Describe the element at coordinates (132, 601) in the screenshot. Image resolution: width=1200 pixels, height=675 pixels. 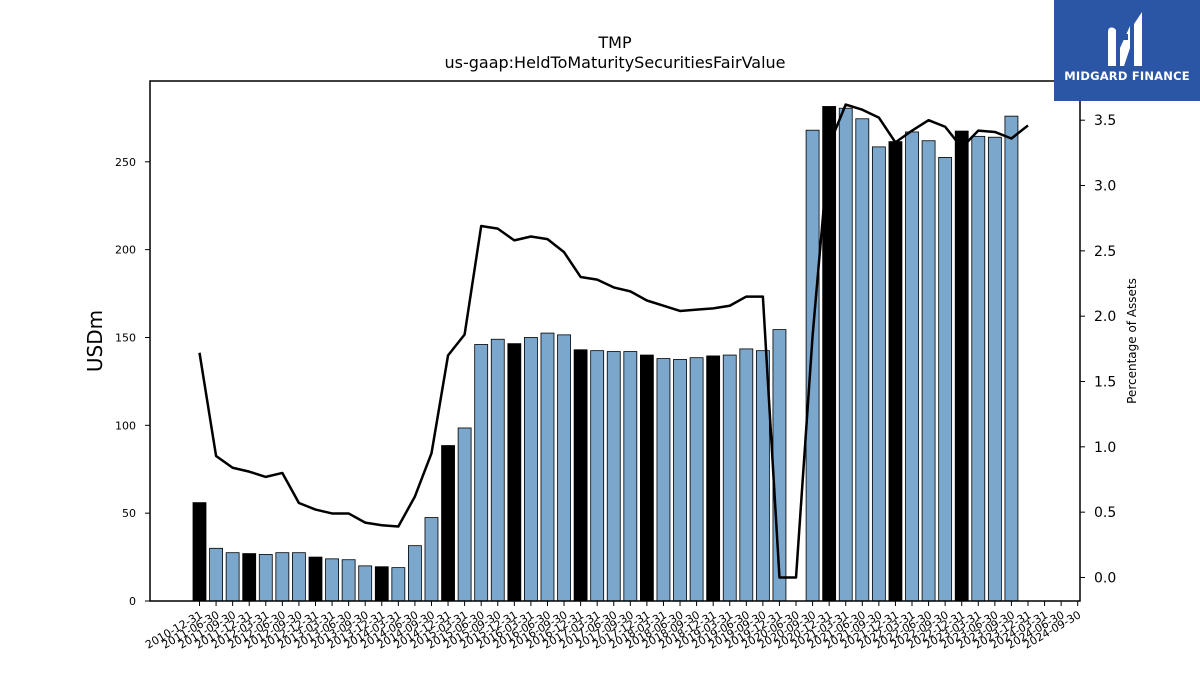
I see `y-tick-label: 0` at that location.